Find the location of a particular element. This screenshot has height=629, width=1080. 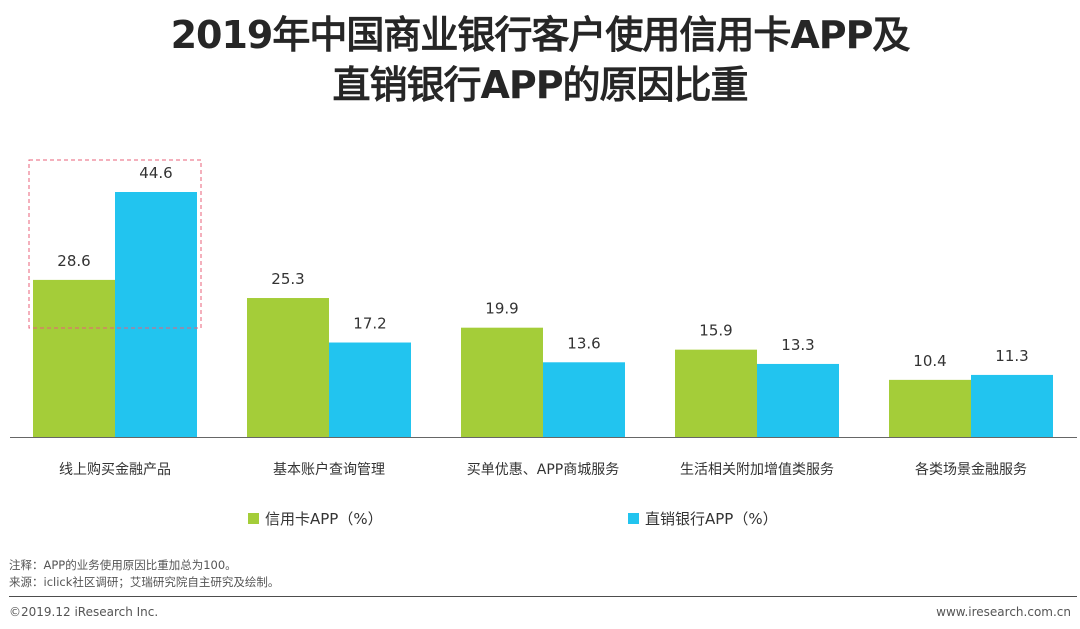

title-line-2: 直销银行APP的原因比重 is located at coordinates (540, 85).